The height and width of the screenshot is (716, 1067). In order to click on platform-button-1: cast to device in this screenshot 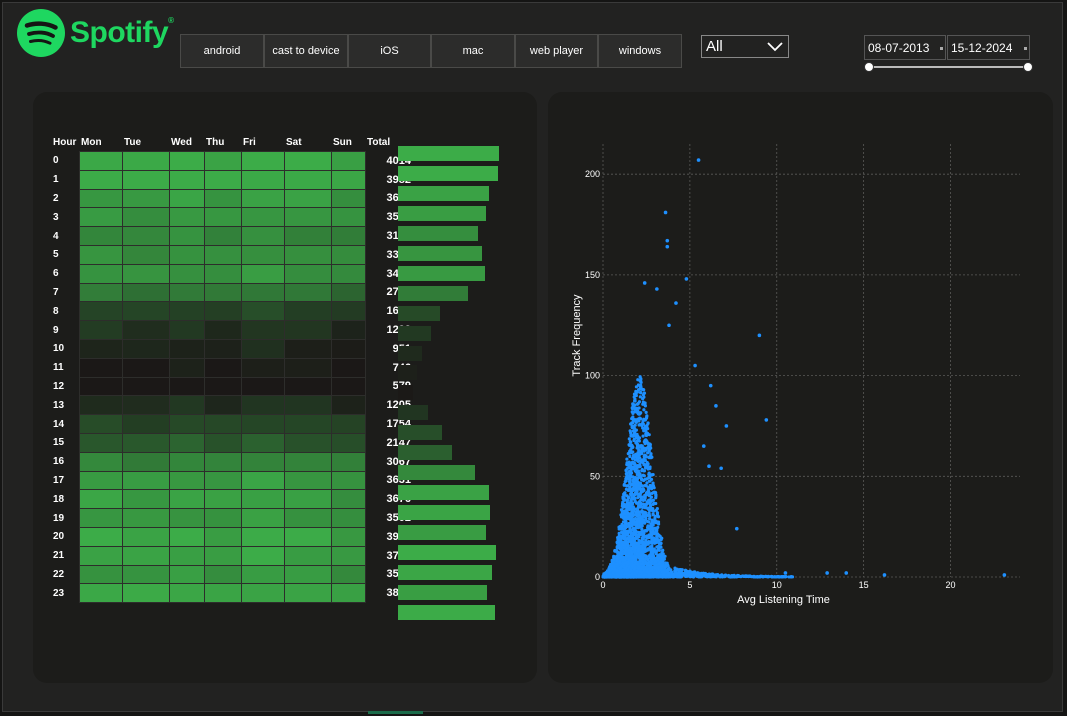, I will do `click(306, 51)`.